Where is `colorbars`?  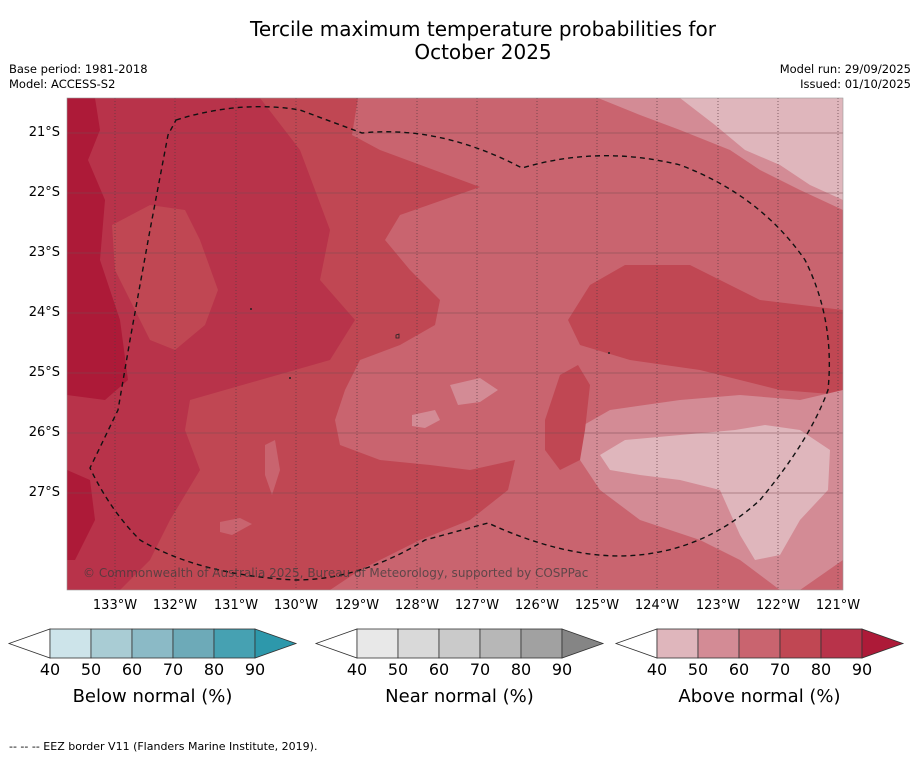 colorbars is located at coordinates (456, 643).